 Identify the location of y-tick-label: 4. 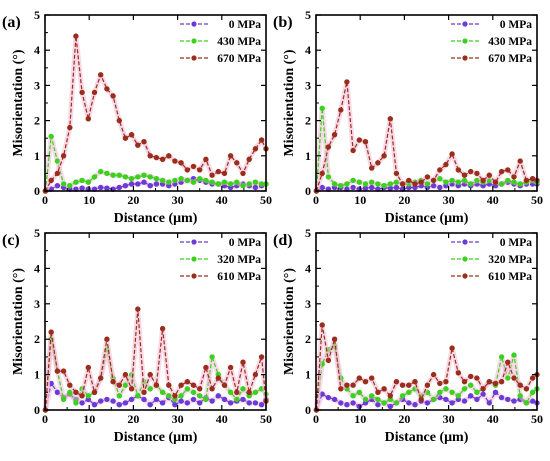
(37, 50).